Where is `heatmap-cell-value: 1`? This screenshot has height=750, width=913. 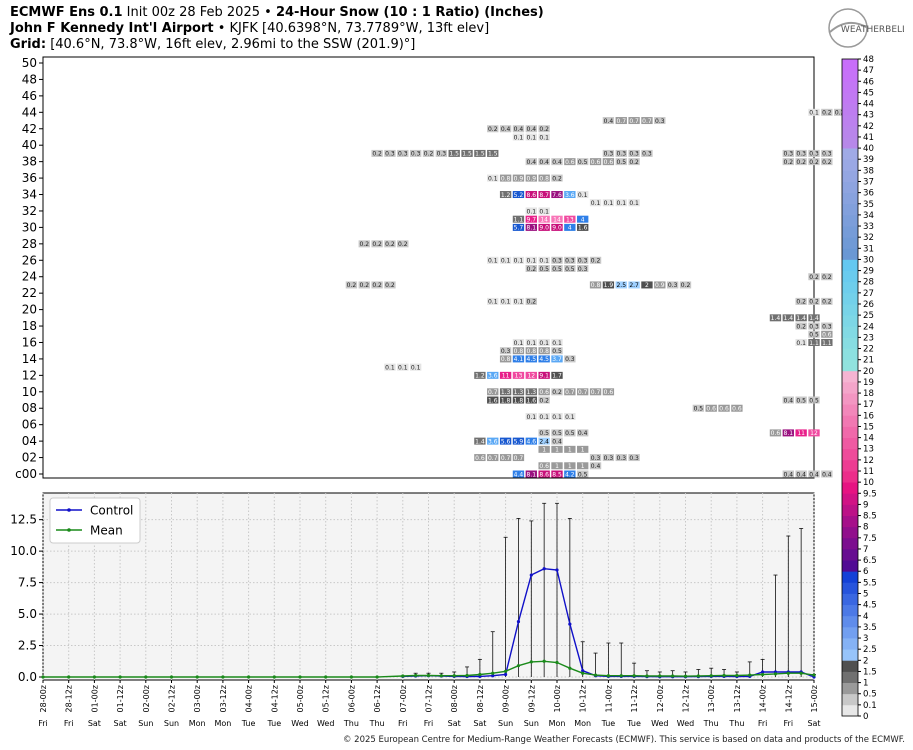 heatmap-cell-value: 1 is located at coordinates (570, 466).